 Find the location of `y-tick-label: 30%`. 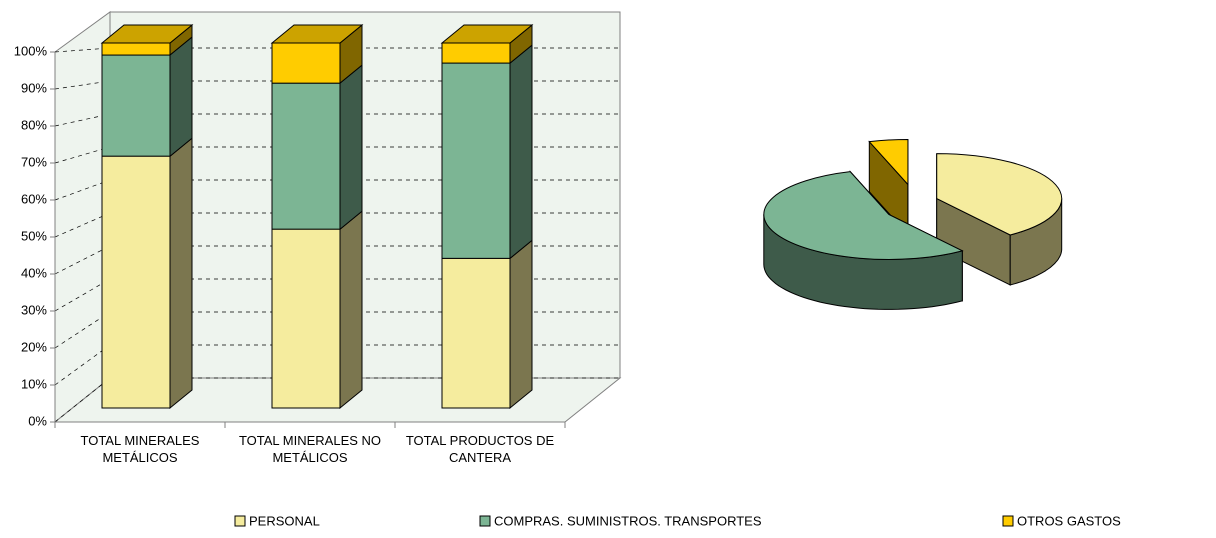

y-tick-label: 30% is located at coordinates (34, 309).